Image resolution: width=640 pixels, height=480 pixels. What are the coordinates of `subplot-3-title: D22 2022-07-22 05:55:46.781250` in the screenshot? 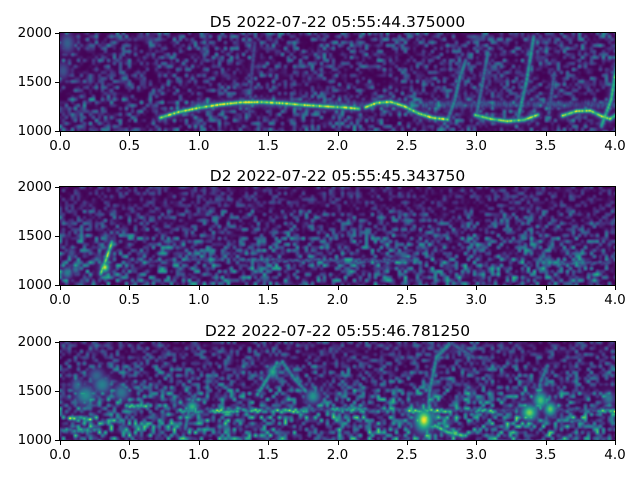 It's located at (337, 331).